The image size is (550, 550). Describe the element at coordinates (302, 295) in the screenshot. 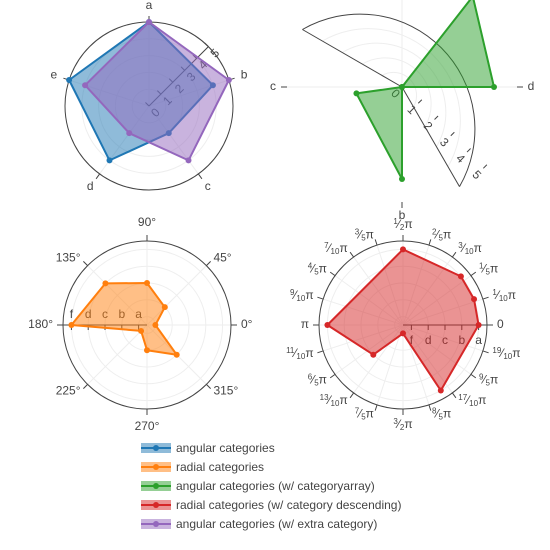

I see `angular-tick-label: 9⁄10π` at that location.